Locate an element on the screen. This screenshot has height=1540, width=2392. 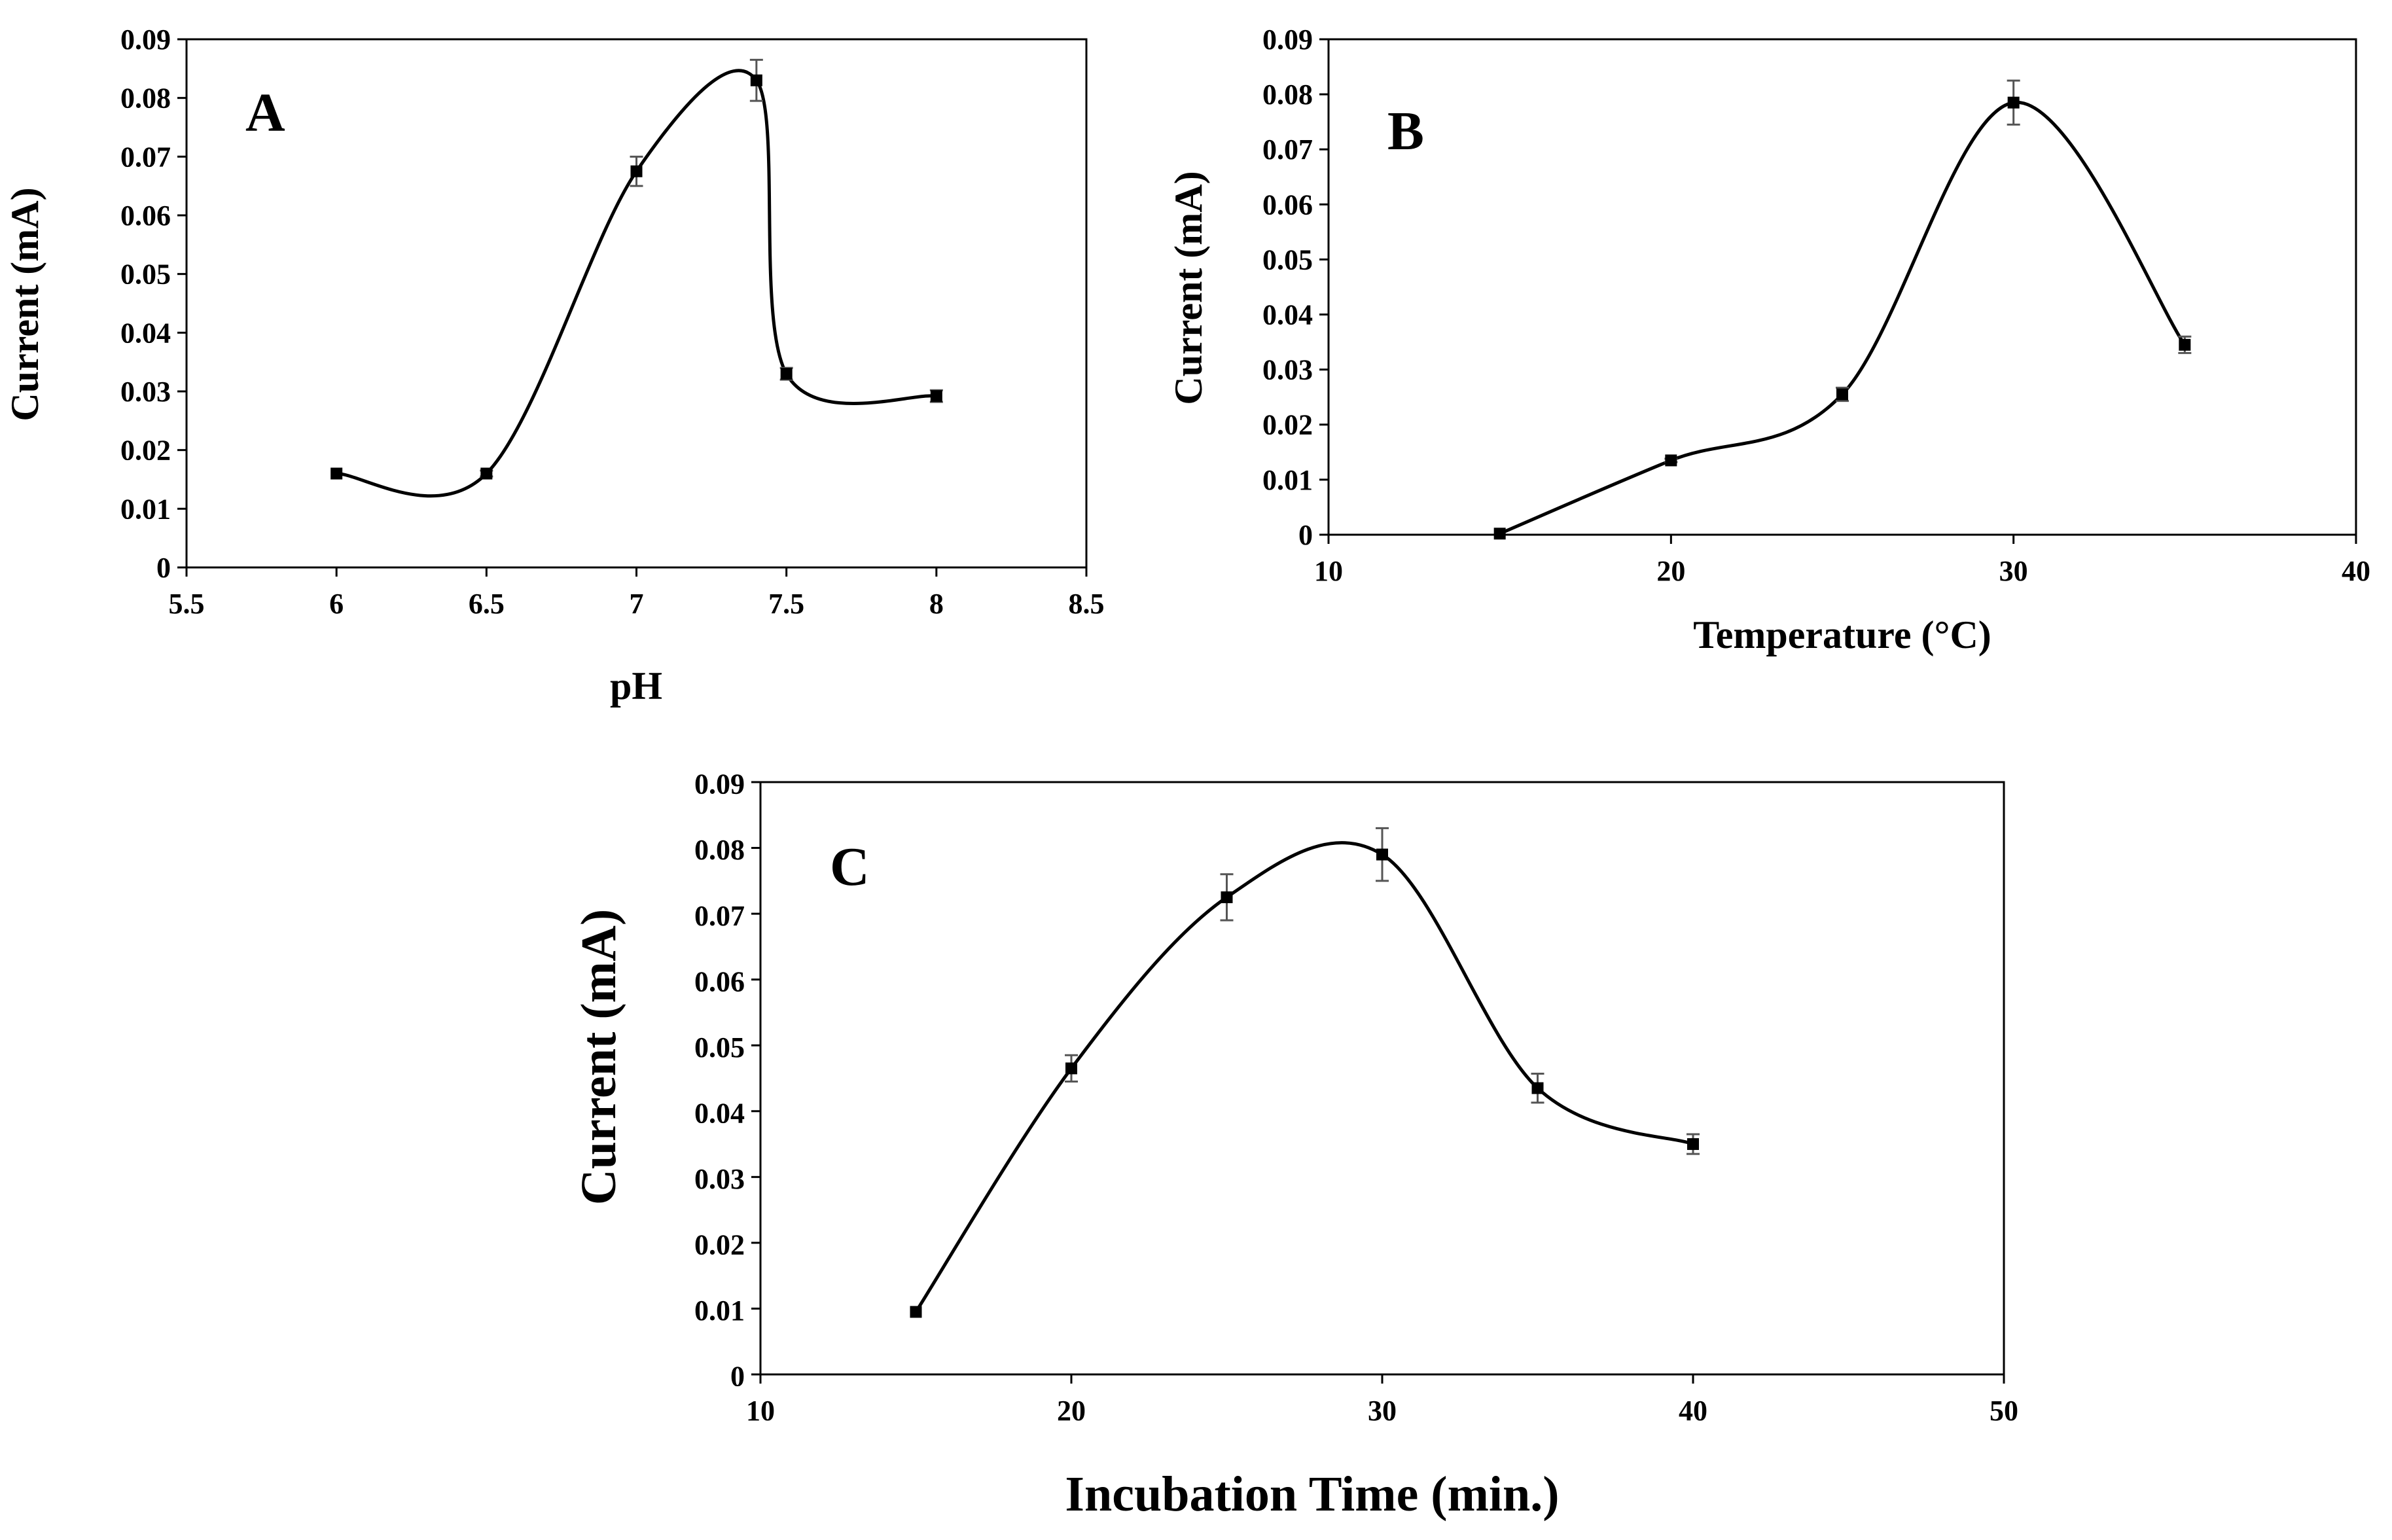
panel-a-x-tick-label: 6 is located at coordinates (336, 604).